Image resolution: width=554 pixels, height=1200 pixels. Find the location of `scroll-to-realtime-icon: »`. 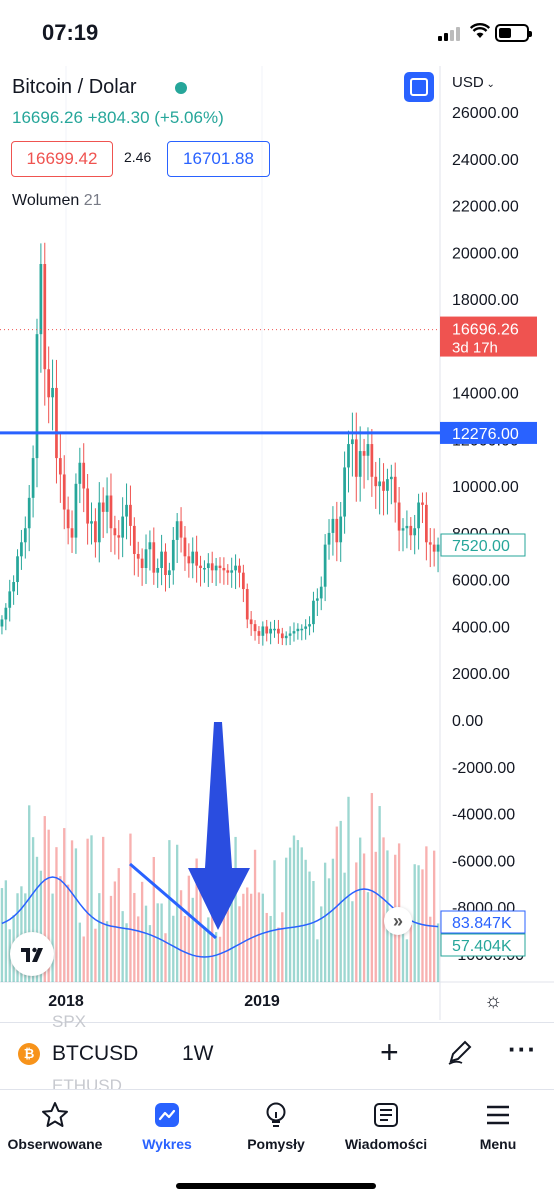

scroll-to-realtime-icon: » is located at coordinates (398, 921).